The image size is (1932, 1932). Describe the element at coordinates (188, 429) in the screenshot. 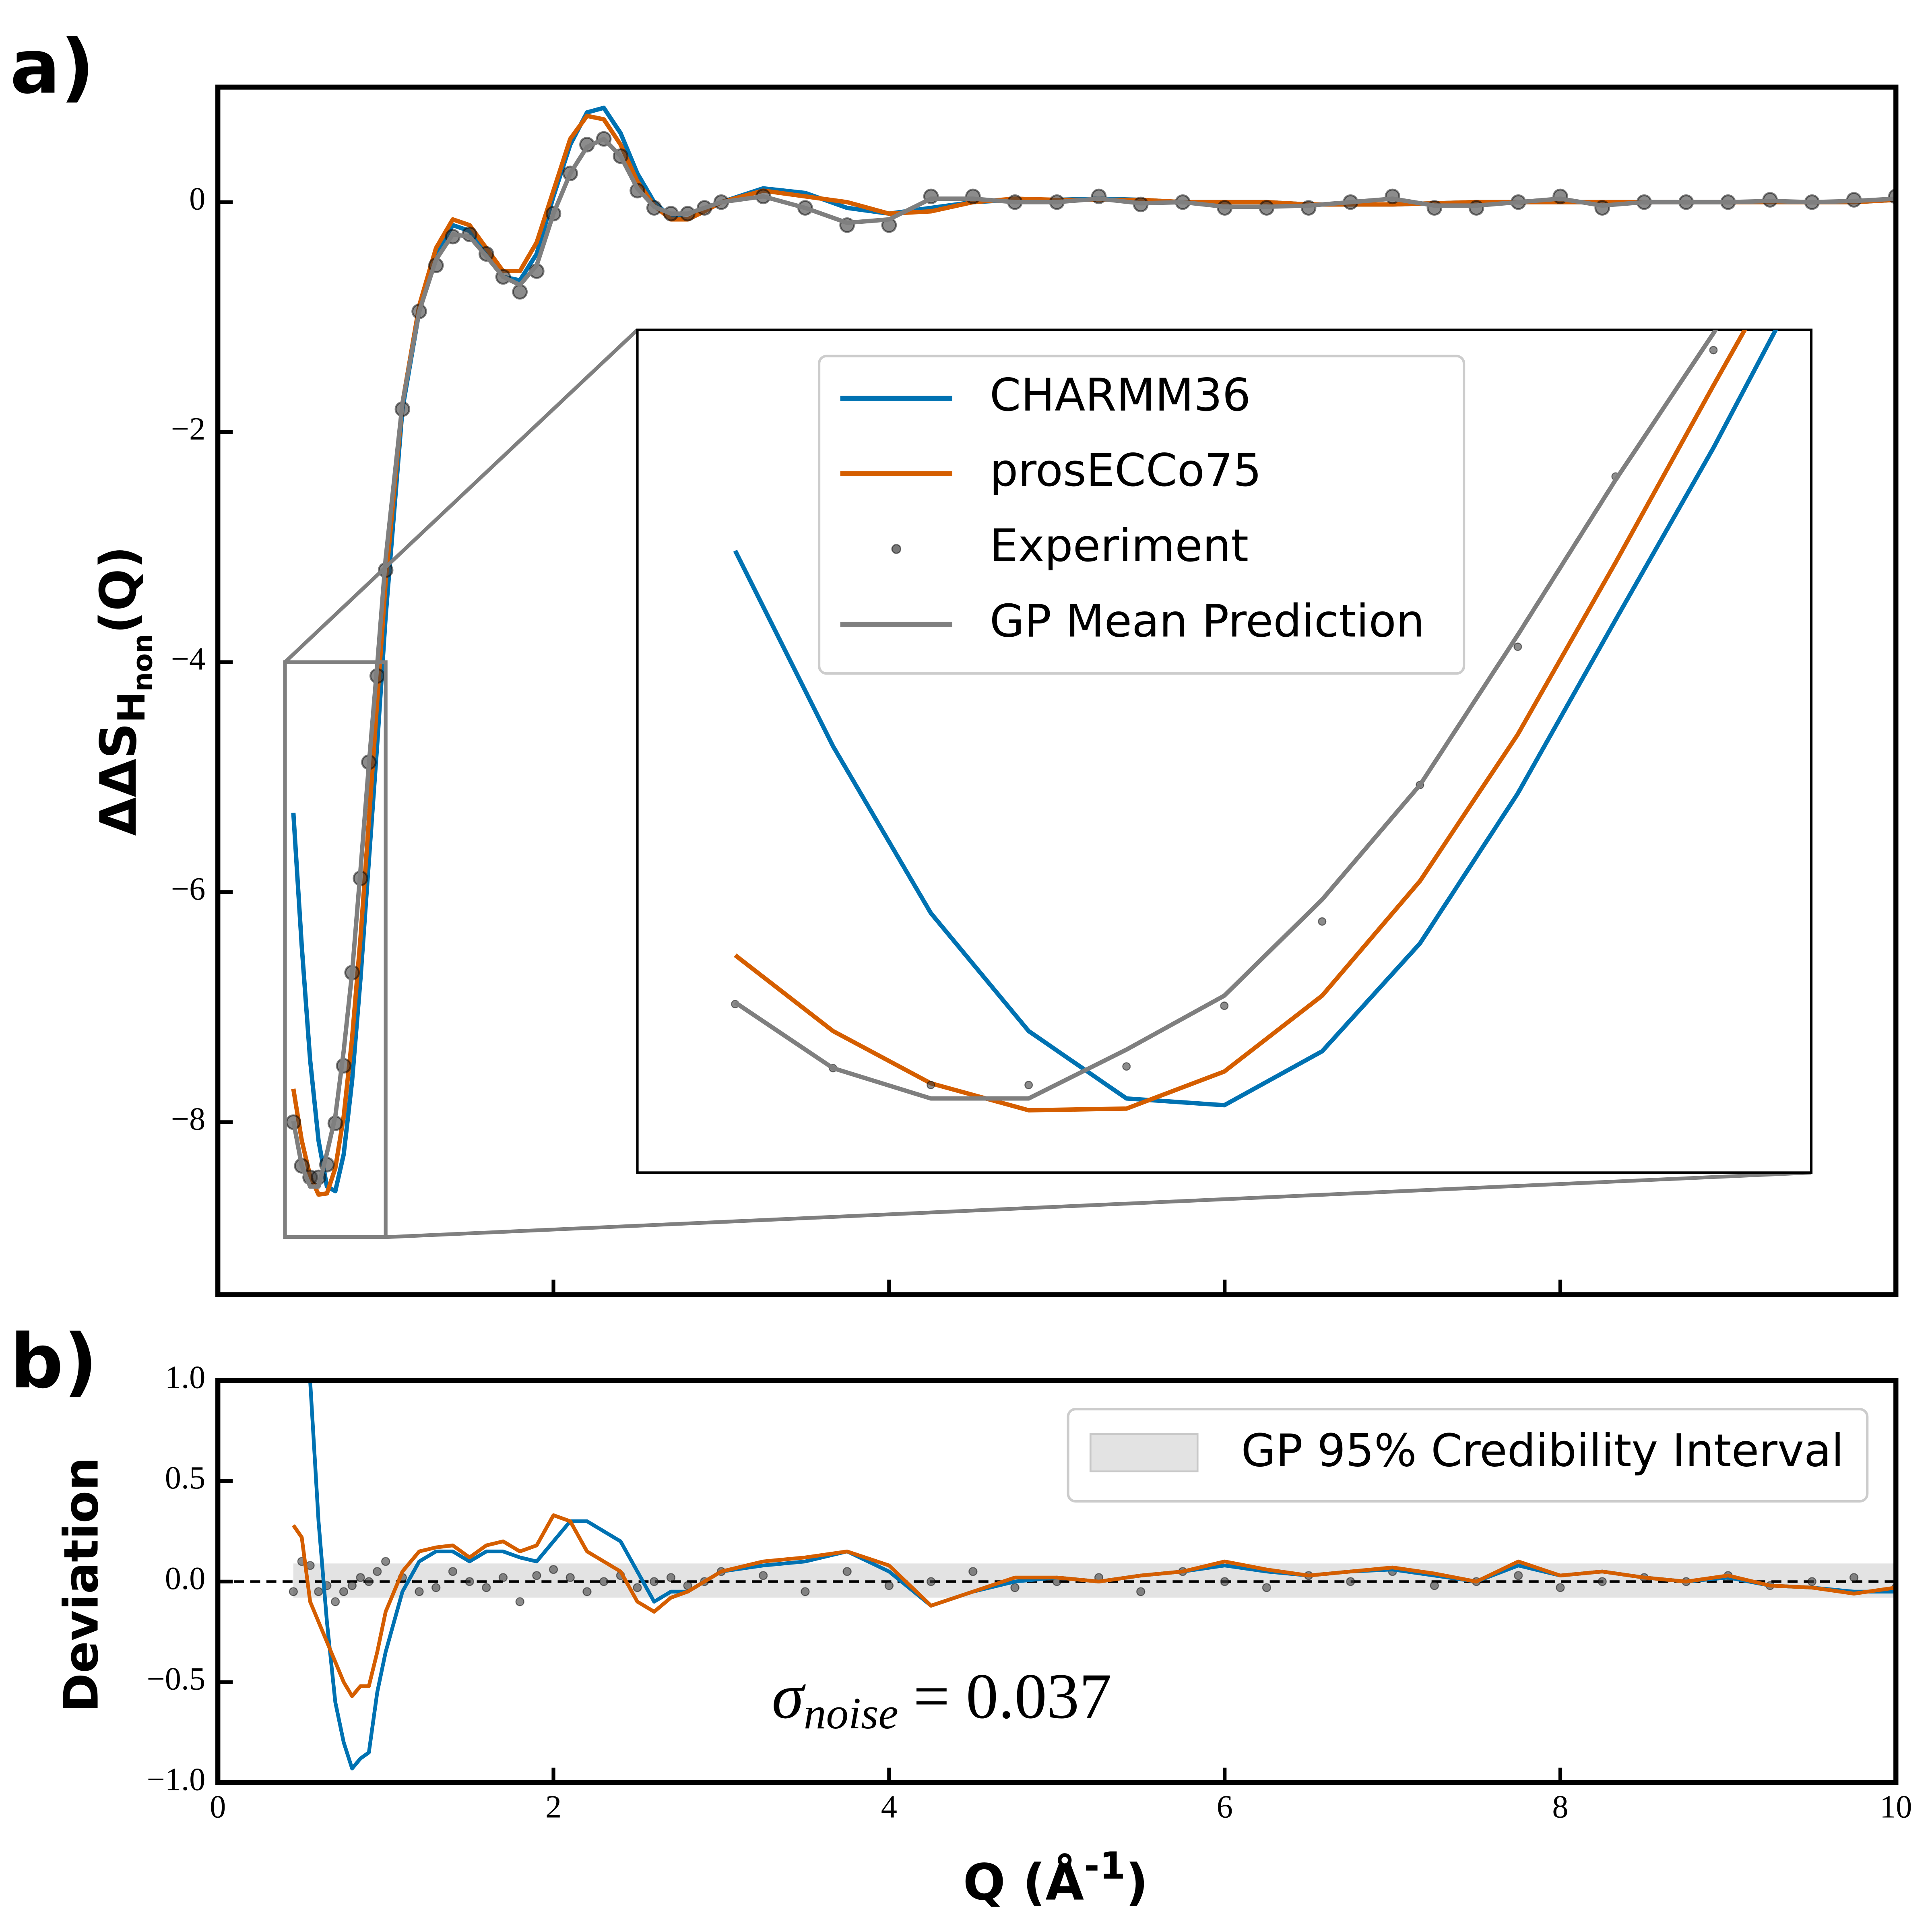

I see `y-tick-label: −2` at that location.